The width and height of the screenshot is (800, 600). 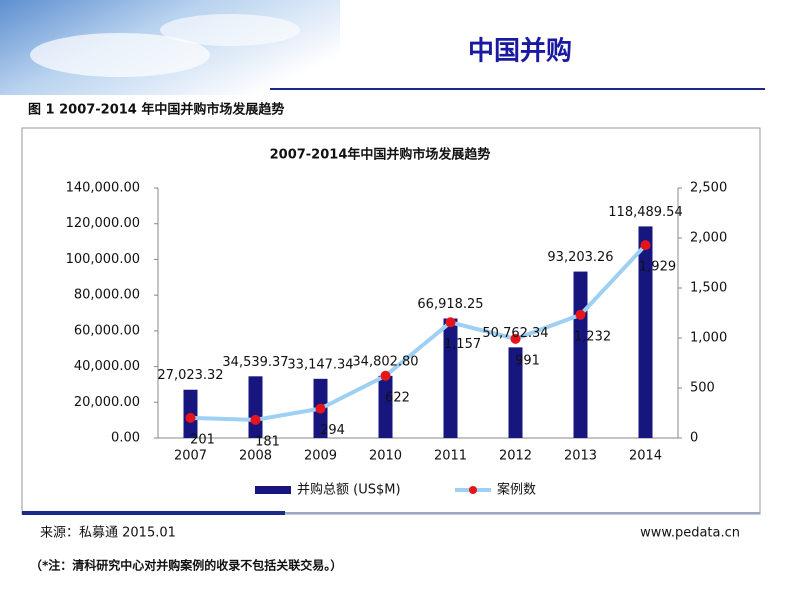 What do you see at coordinates (320, 456) in the screenshot?
I see `x-tick-label: 2009` at bounding box center [320, 456].